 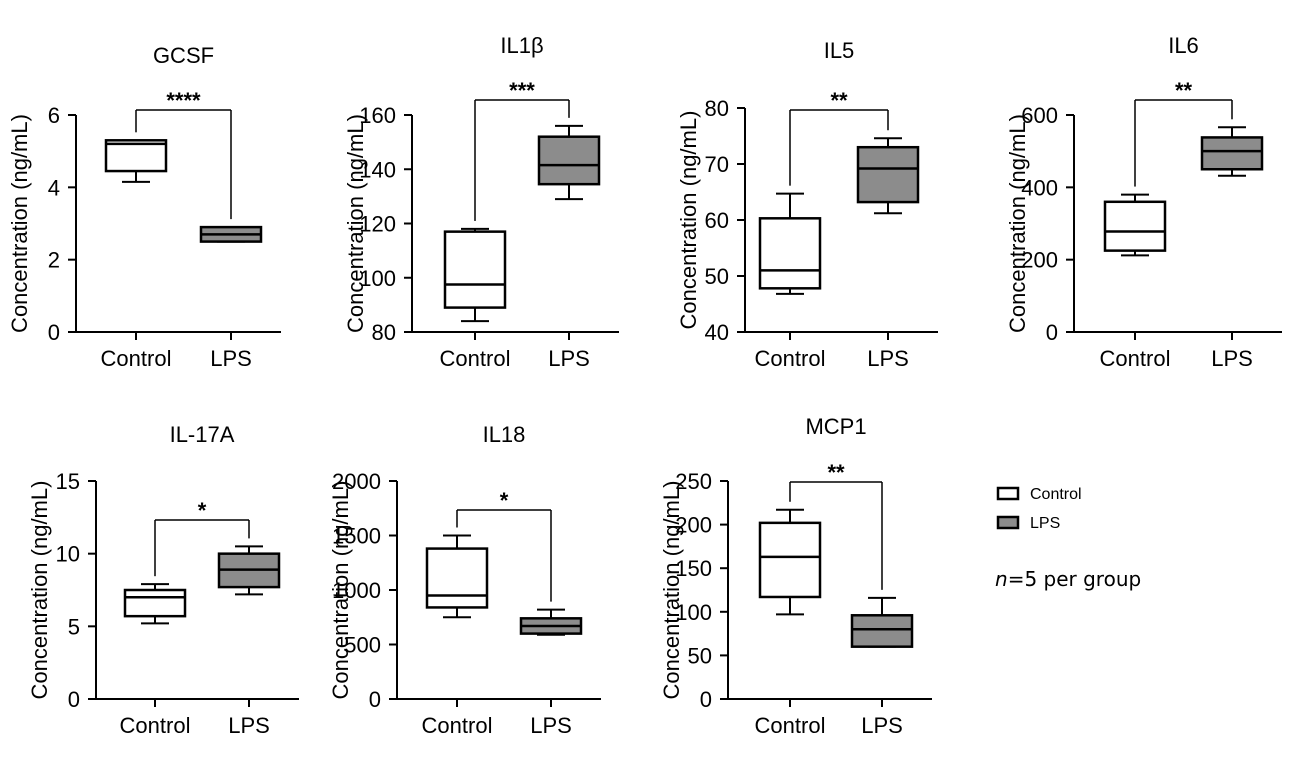 I want to click on y-tick-label: 500, so click(x=362, y=645).